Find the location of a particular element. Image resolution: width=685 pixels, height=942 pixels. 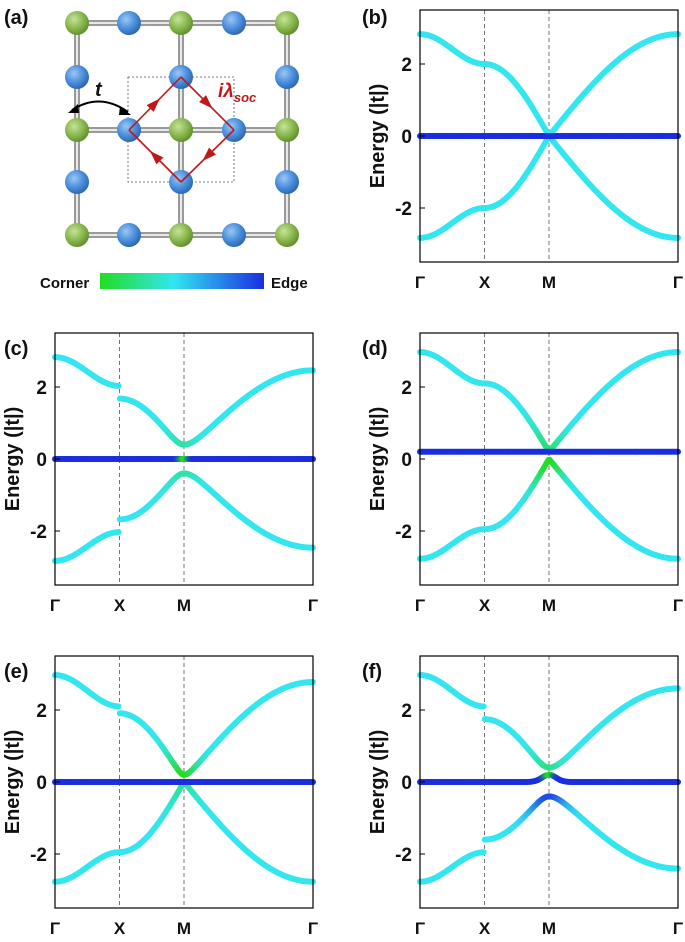

chart-panel-c: (c) Energy (|t|) 2 0 -2 Γ X M Γ is located at coordinates (160, 473).